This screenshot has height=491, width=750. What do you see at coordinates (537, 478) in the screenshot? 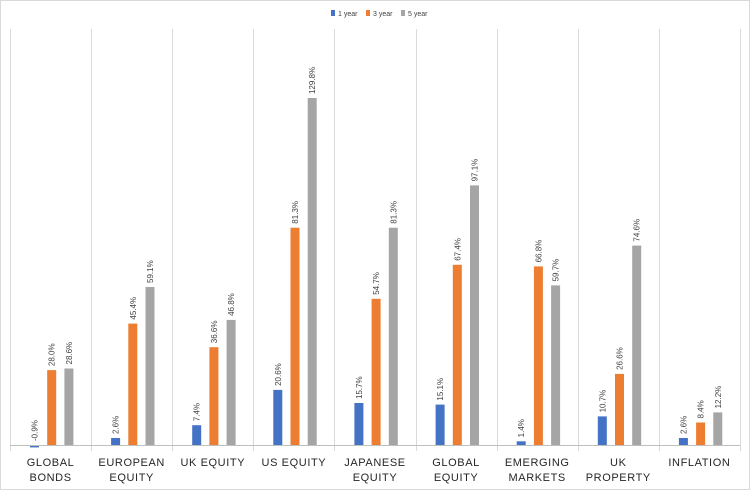
I see `category-label-line: MARKETS` at bounding box center [537, 478].